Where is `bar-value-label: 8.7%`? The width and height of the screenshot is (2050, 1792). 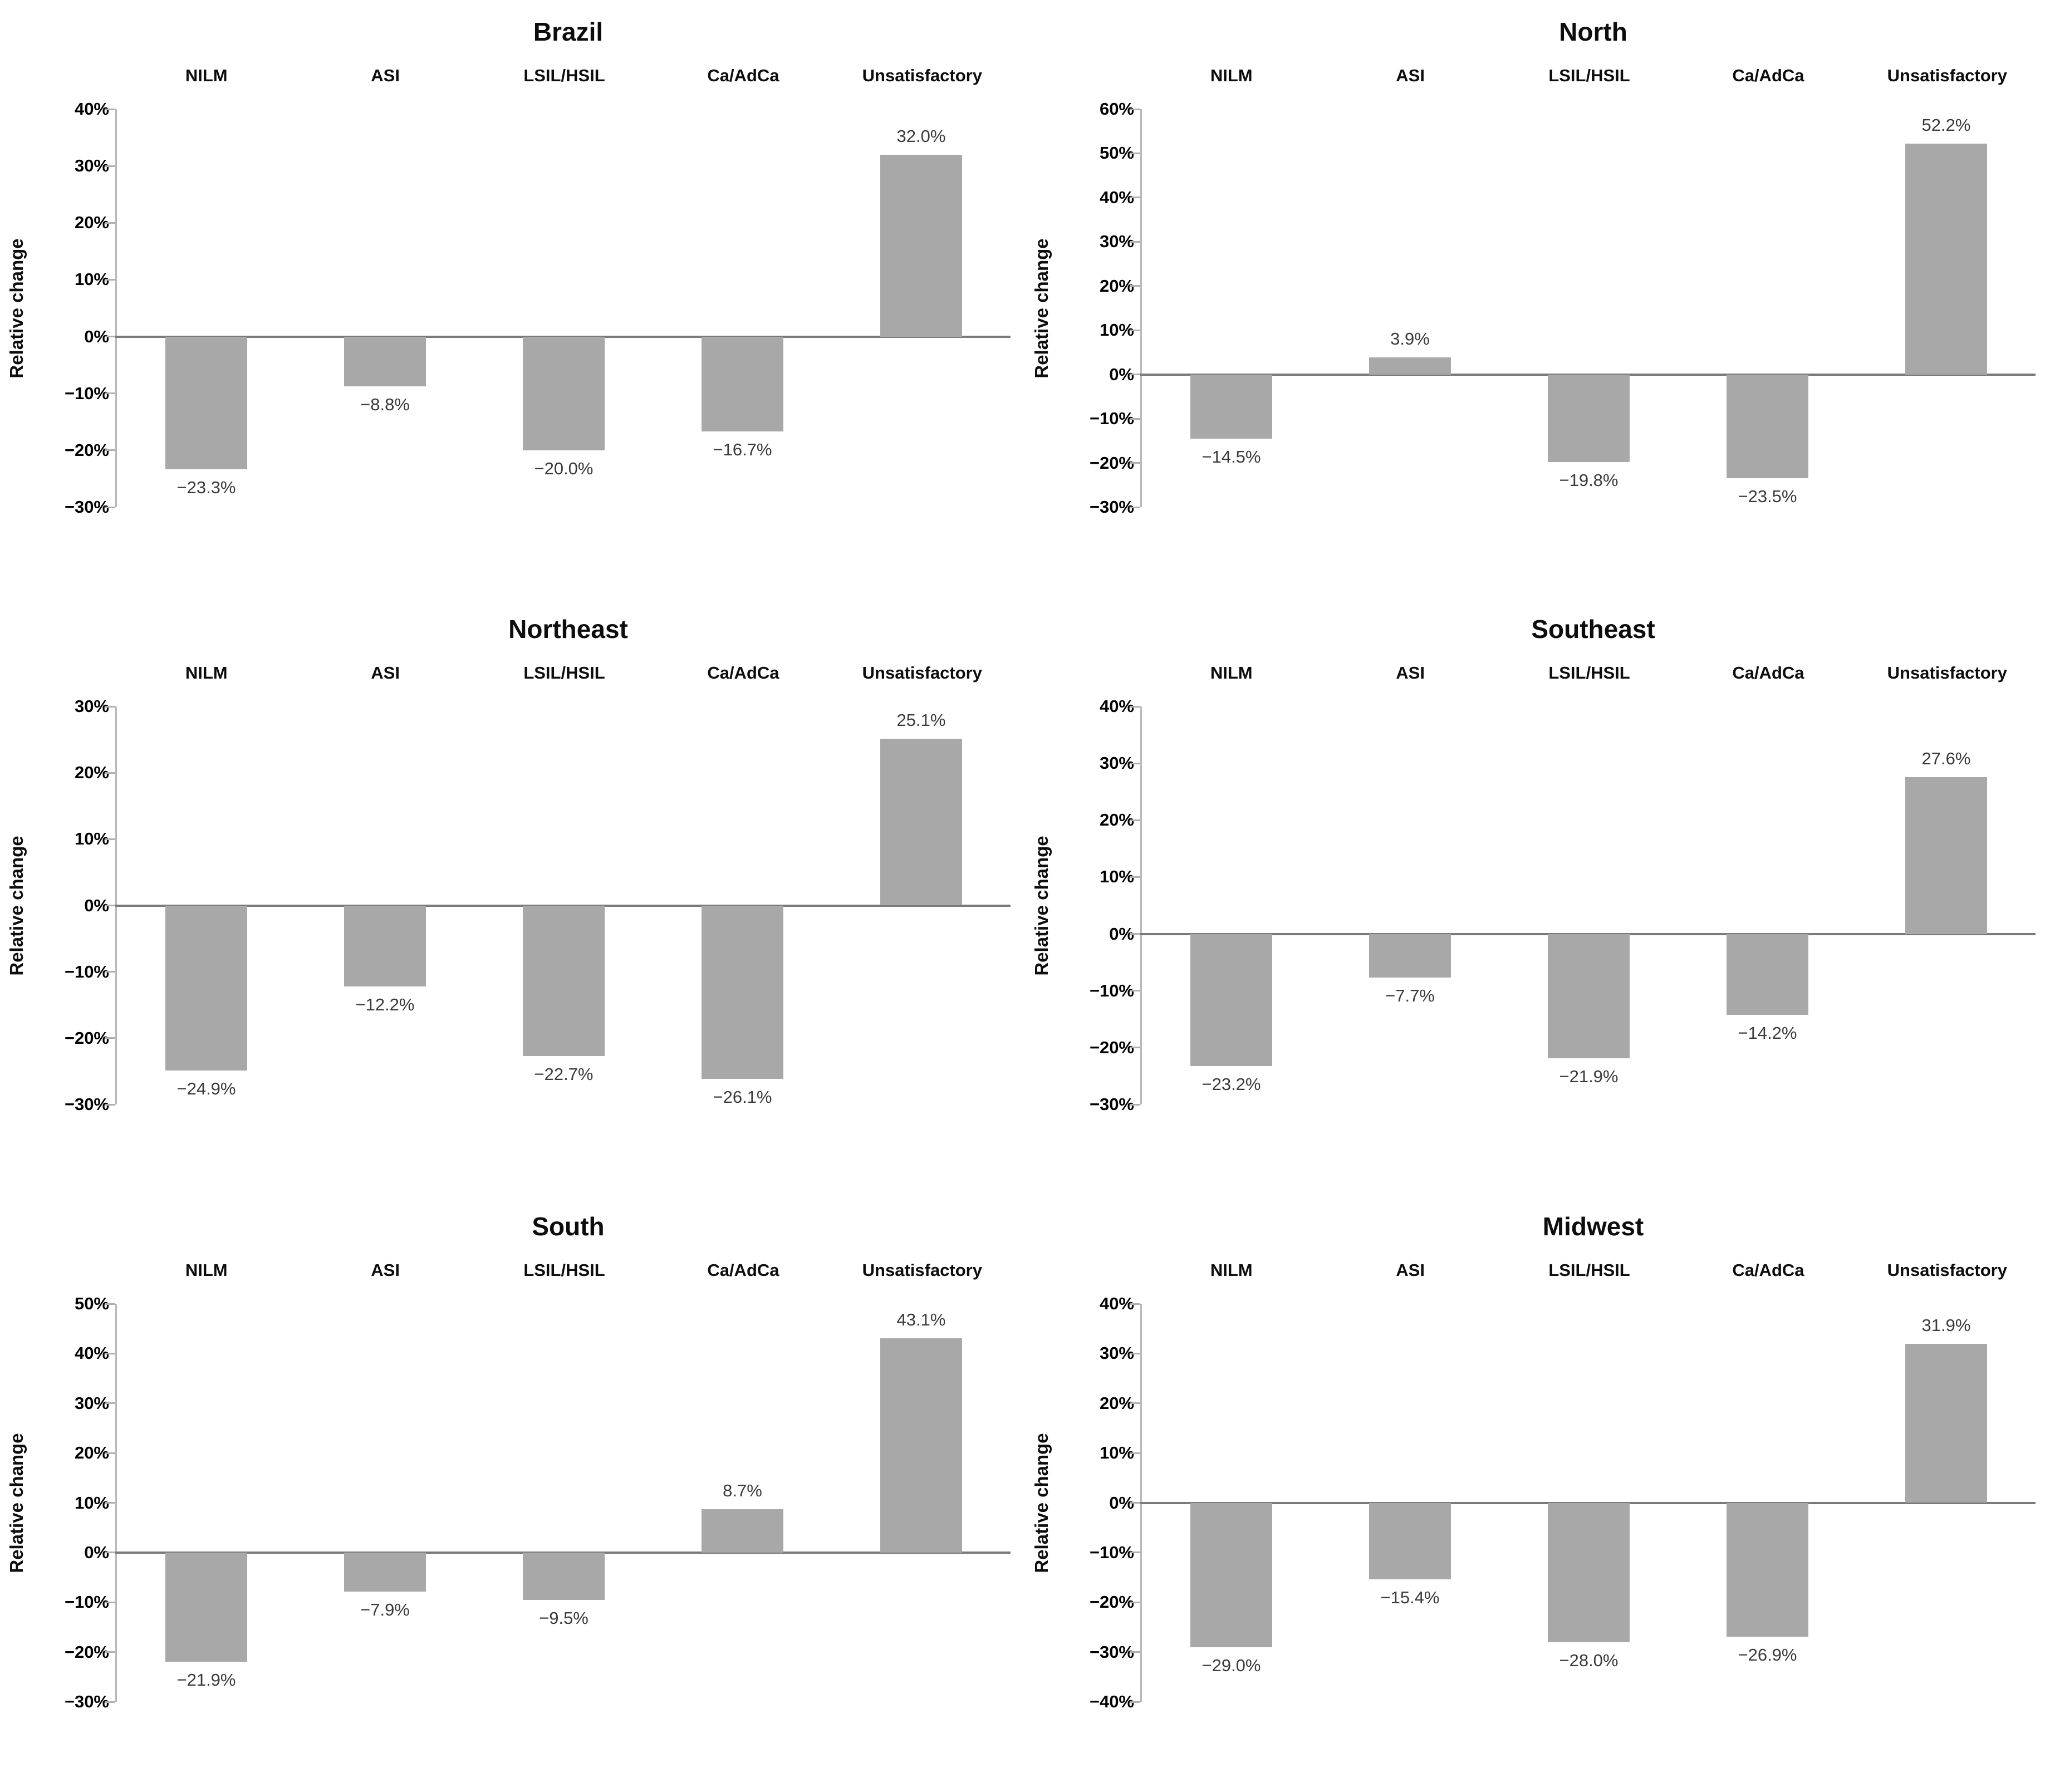 bar-value-label: 8.7% is located at coordinates (743, 1491).